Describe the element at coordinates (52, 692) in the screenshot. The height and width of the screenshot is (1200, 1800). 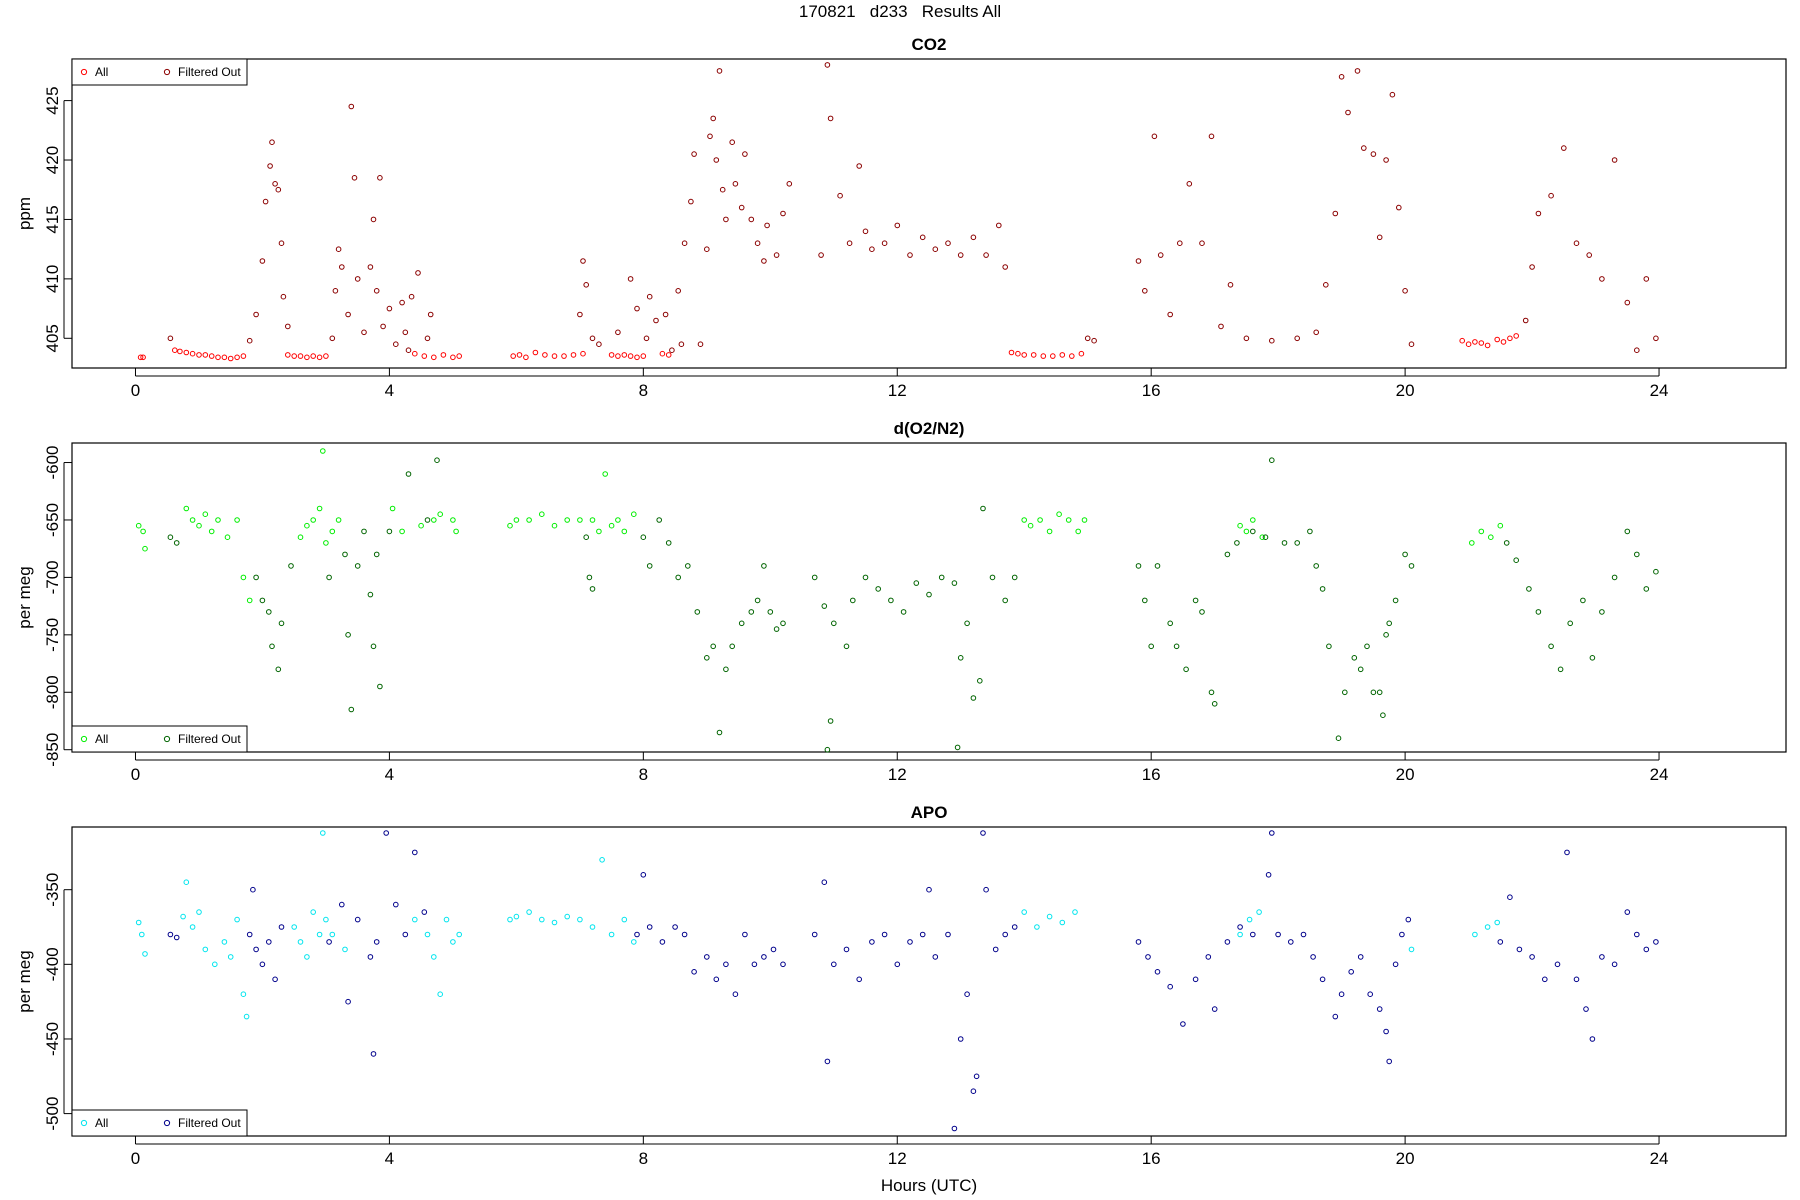
I see `y-tick-label: -800` at that location.